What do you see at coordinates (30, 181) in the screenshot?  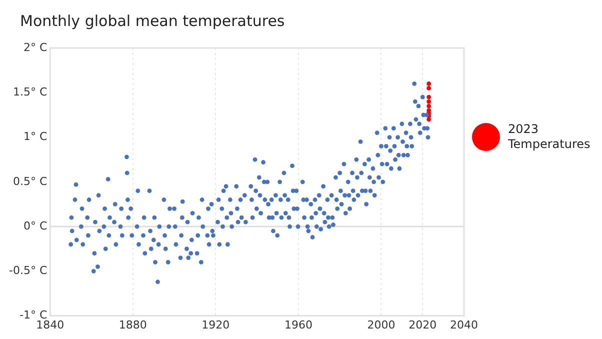 I see `y-tick-label: 0.5° C` at bounding box center [30, 181].